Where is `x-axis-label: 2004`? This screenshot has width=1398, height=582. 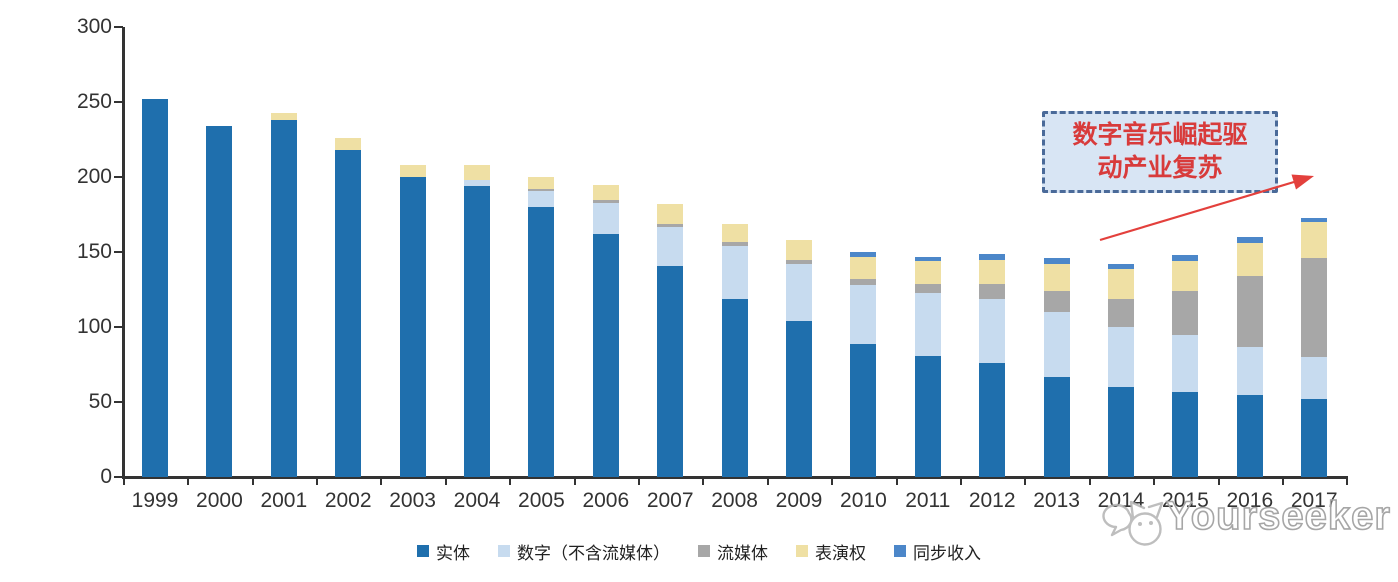
x-axis-label: 2004 is located at coordinates (477, 500).